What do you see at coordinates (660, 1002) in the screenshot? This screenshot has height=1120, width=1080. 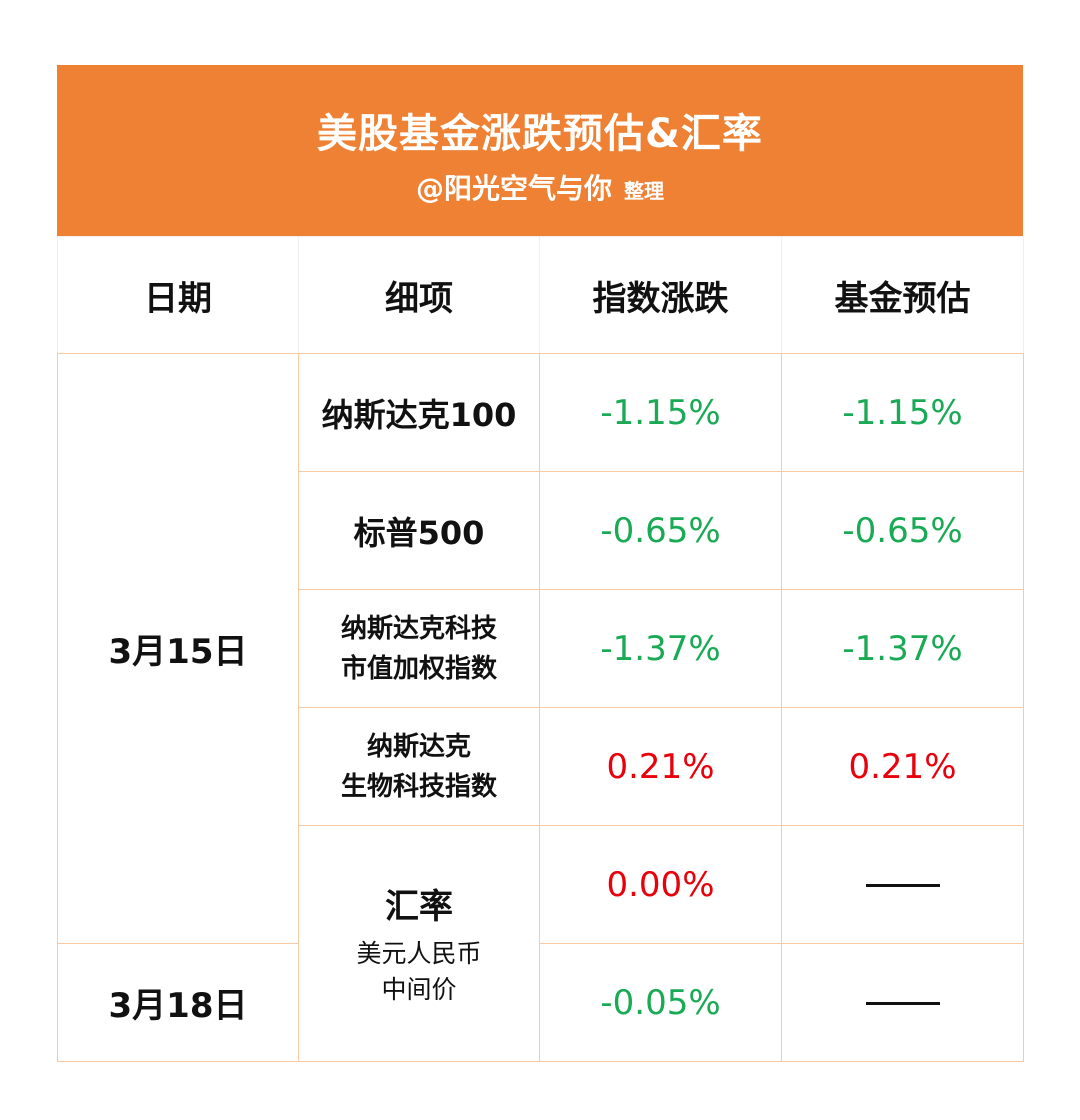 I see `index-change-cell: -0.05%` at bounding box center [660, 1002].